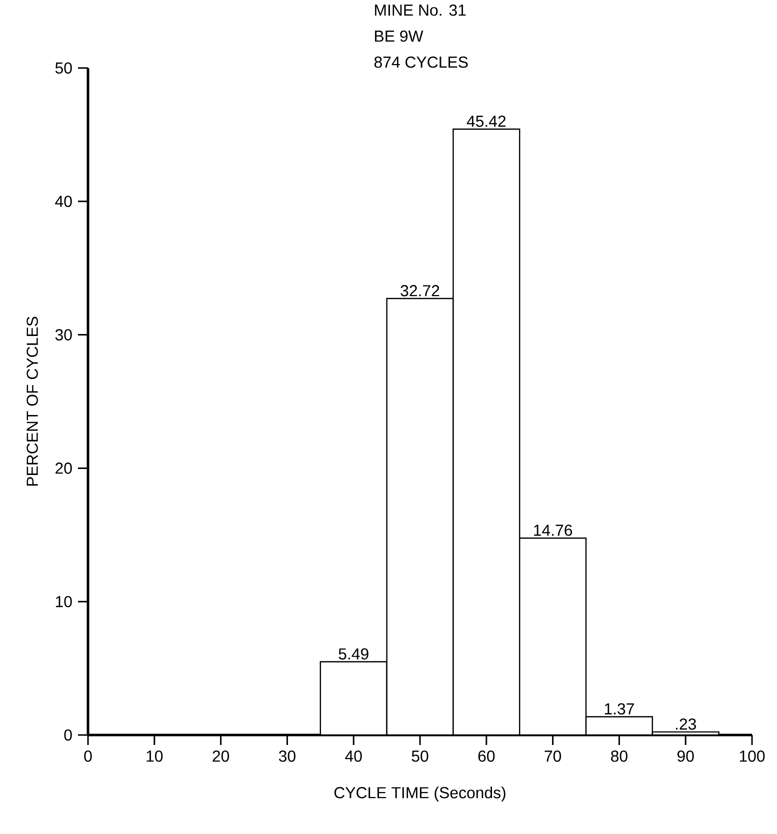 This screenshot has height=834, width=777. What do you see at coordinates (64, 602) in the screenshot?
I see `y-tick-label: 10` at bounding box center [64, 602].